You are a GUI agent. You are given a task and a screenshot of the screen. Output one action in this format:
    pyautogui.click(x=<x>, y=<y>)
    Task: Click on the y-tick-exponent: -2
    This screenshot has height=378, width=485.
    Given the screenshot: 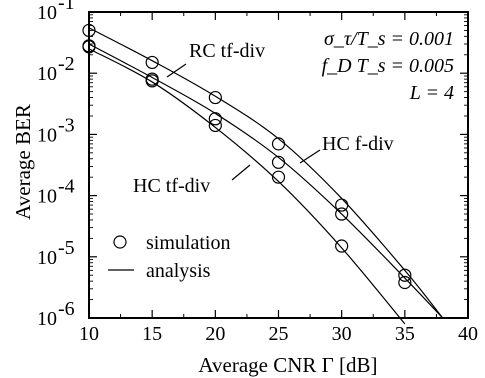 What is the action you would take?
    pyautogui.click(x=66, y=64)
    